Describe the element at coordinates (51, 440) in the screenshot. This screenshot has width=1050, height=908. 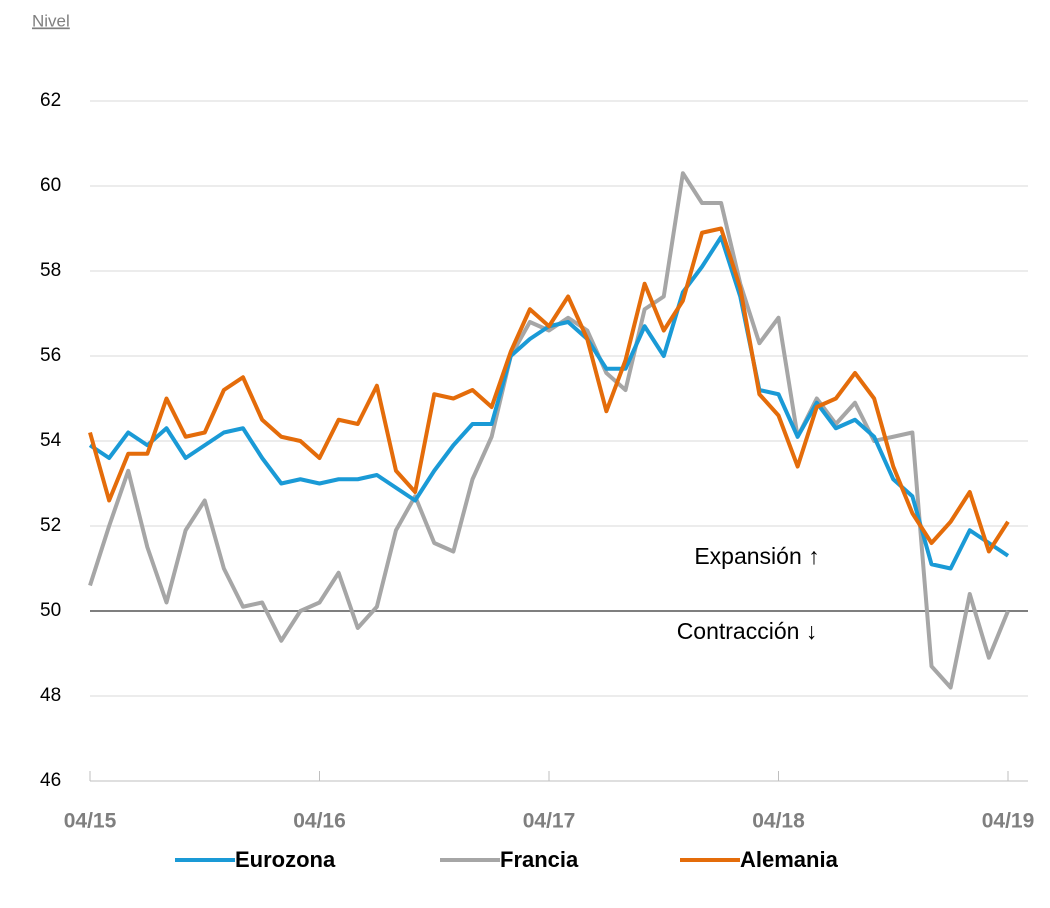
I see `y-tick-label: 54` at that location.